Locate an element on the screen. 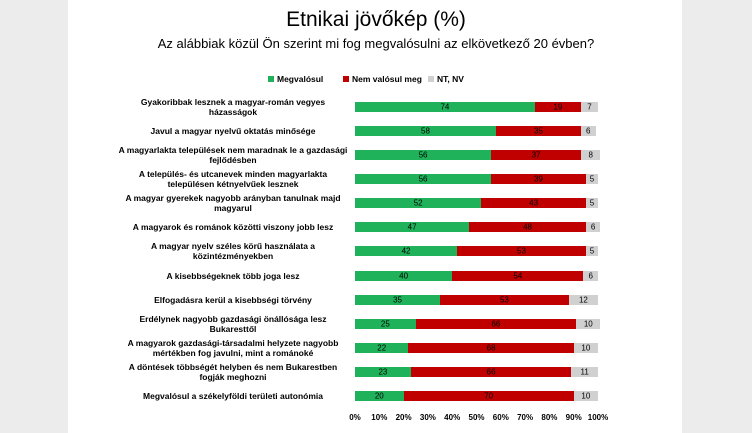 The width and height of the screenshot is (752, 433). category-label: Javul a magyar nyelvű oktatás minősége is located at coordinates (233, 131).